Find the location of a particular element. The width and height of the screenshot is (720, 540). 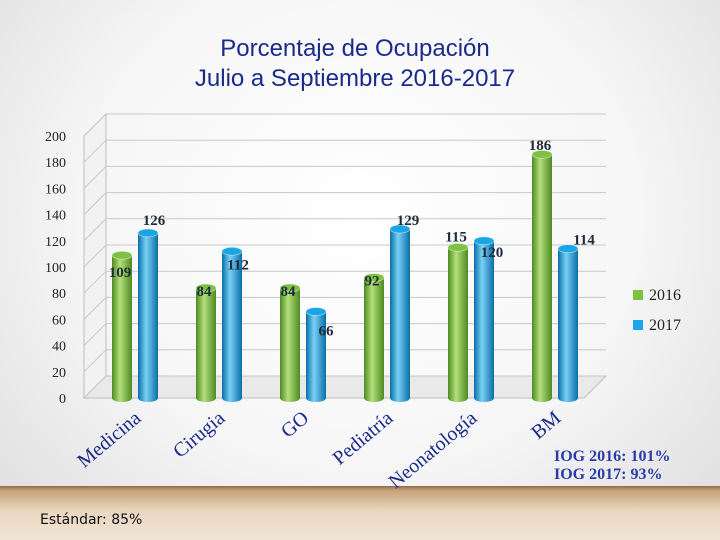

y-tick-label: 80 is located at coordinates (59, 294).